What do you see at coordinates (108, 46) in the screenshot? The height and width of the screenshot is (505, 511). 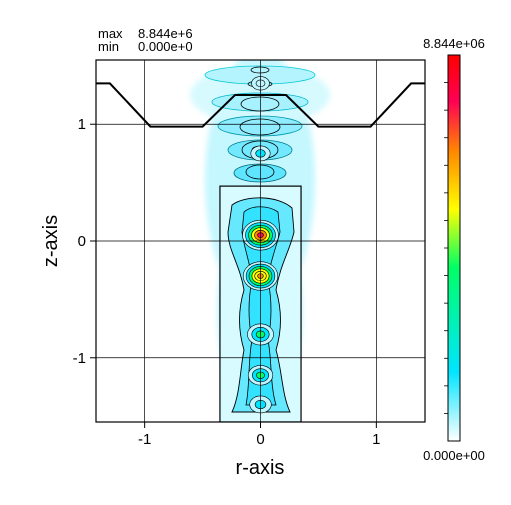 I see `min-label: min` at bounding box center [108, 46].